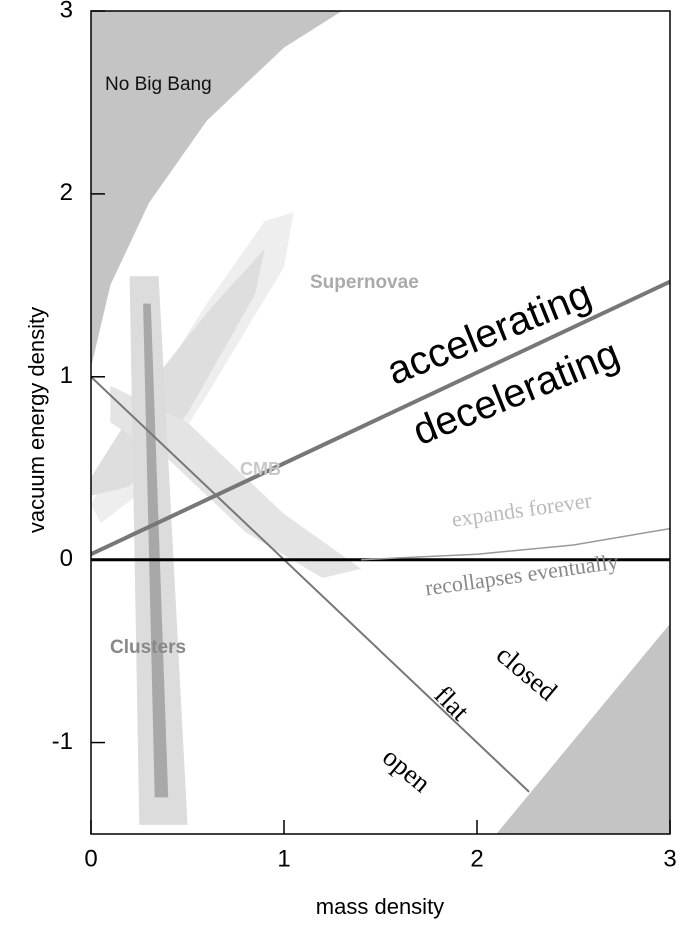 The width and height of the screenshot is (681, 926). What do you see at coordinates (669, 858) in the screenshot?
I see `x-tick-label: 3` at bounding box center [669, 858].